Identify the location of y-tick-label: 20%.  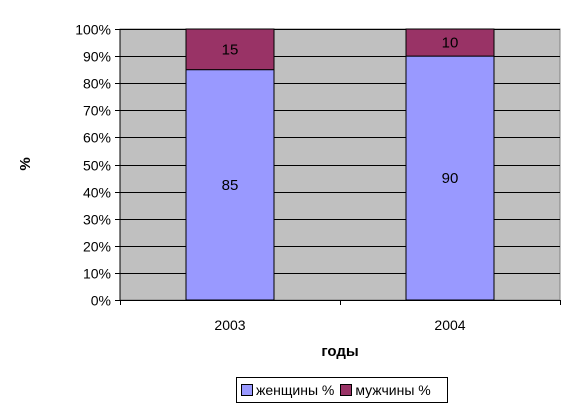
(97, 247).